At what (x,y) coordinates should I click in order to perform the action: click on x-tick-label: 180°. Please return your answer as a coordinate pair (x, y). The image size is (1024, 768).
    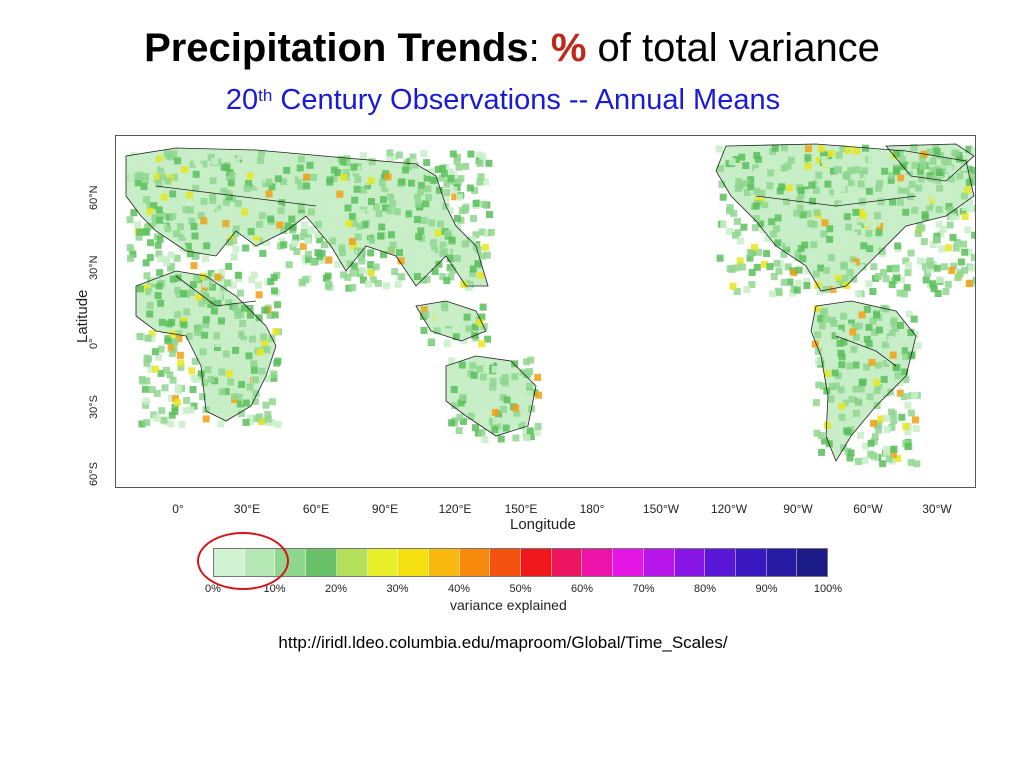
    Looking at the image, I should click on (592, 509).